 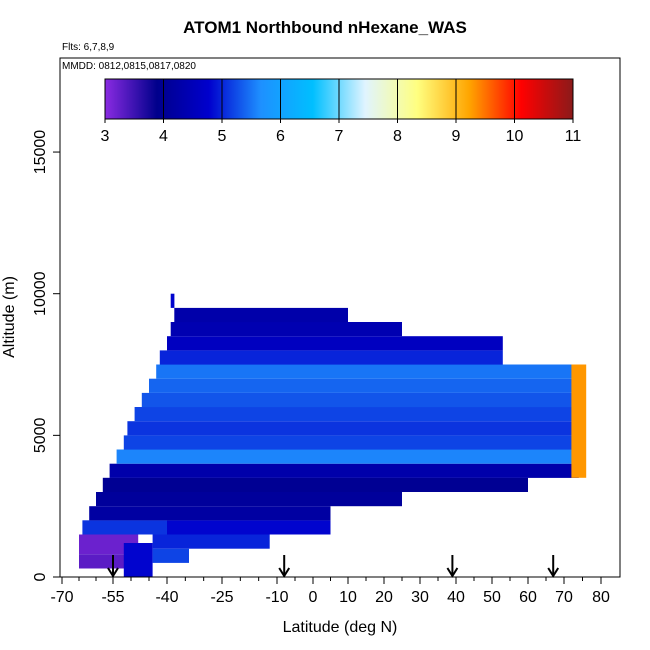 What do you see at coordinates (601, 597) in the screenshot?
I see `x-tick-label: 80` at bounding box center [601, 597].